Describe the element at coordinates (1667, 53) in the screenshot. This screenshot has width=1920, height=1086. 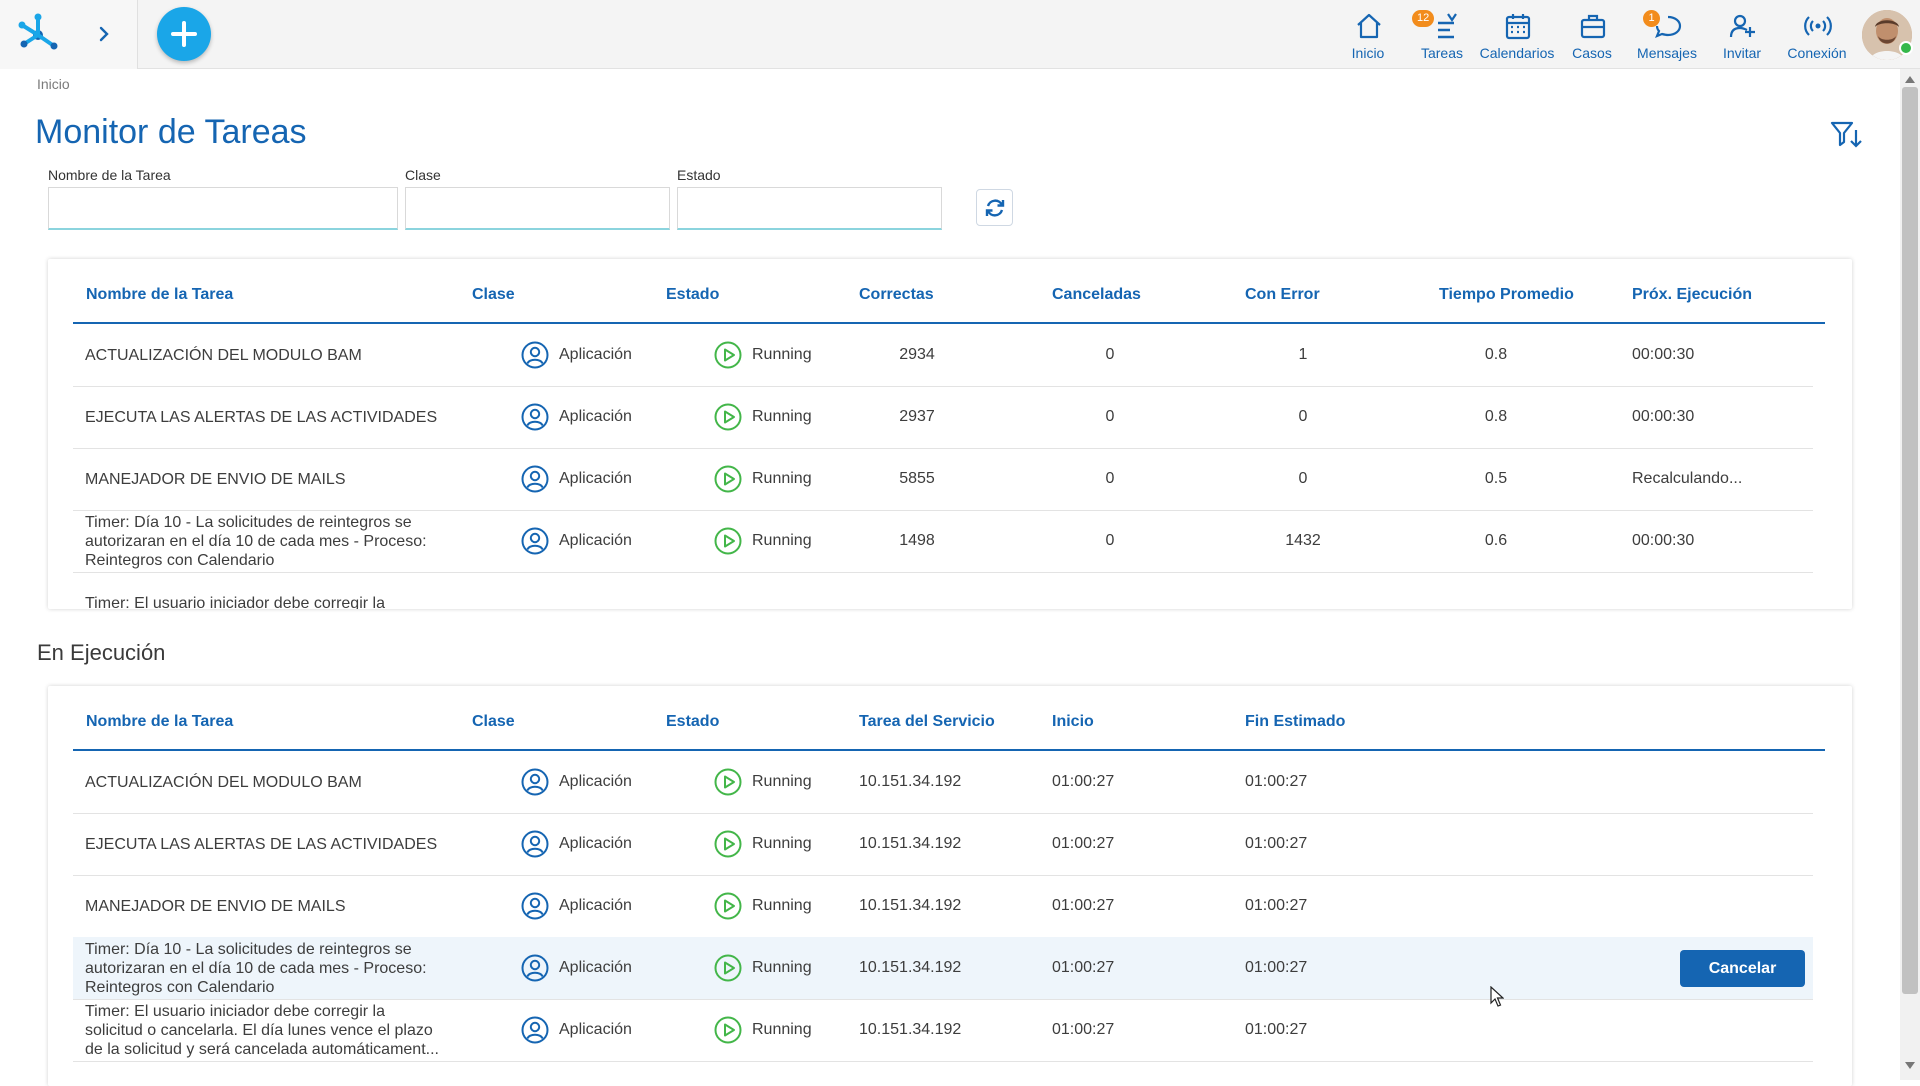
I see `nav-label: Mensajes` at that location.